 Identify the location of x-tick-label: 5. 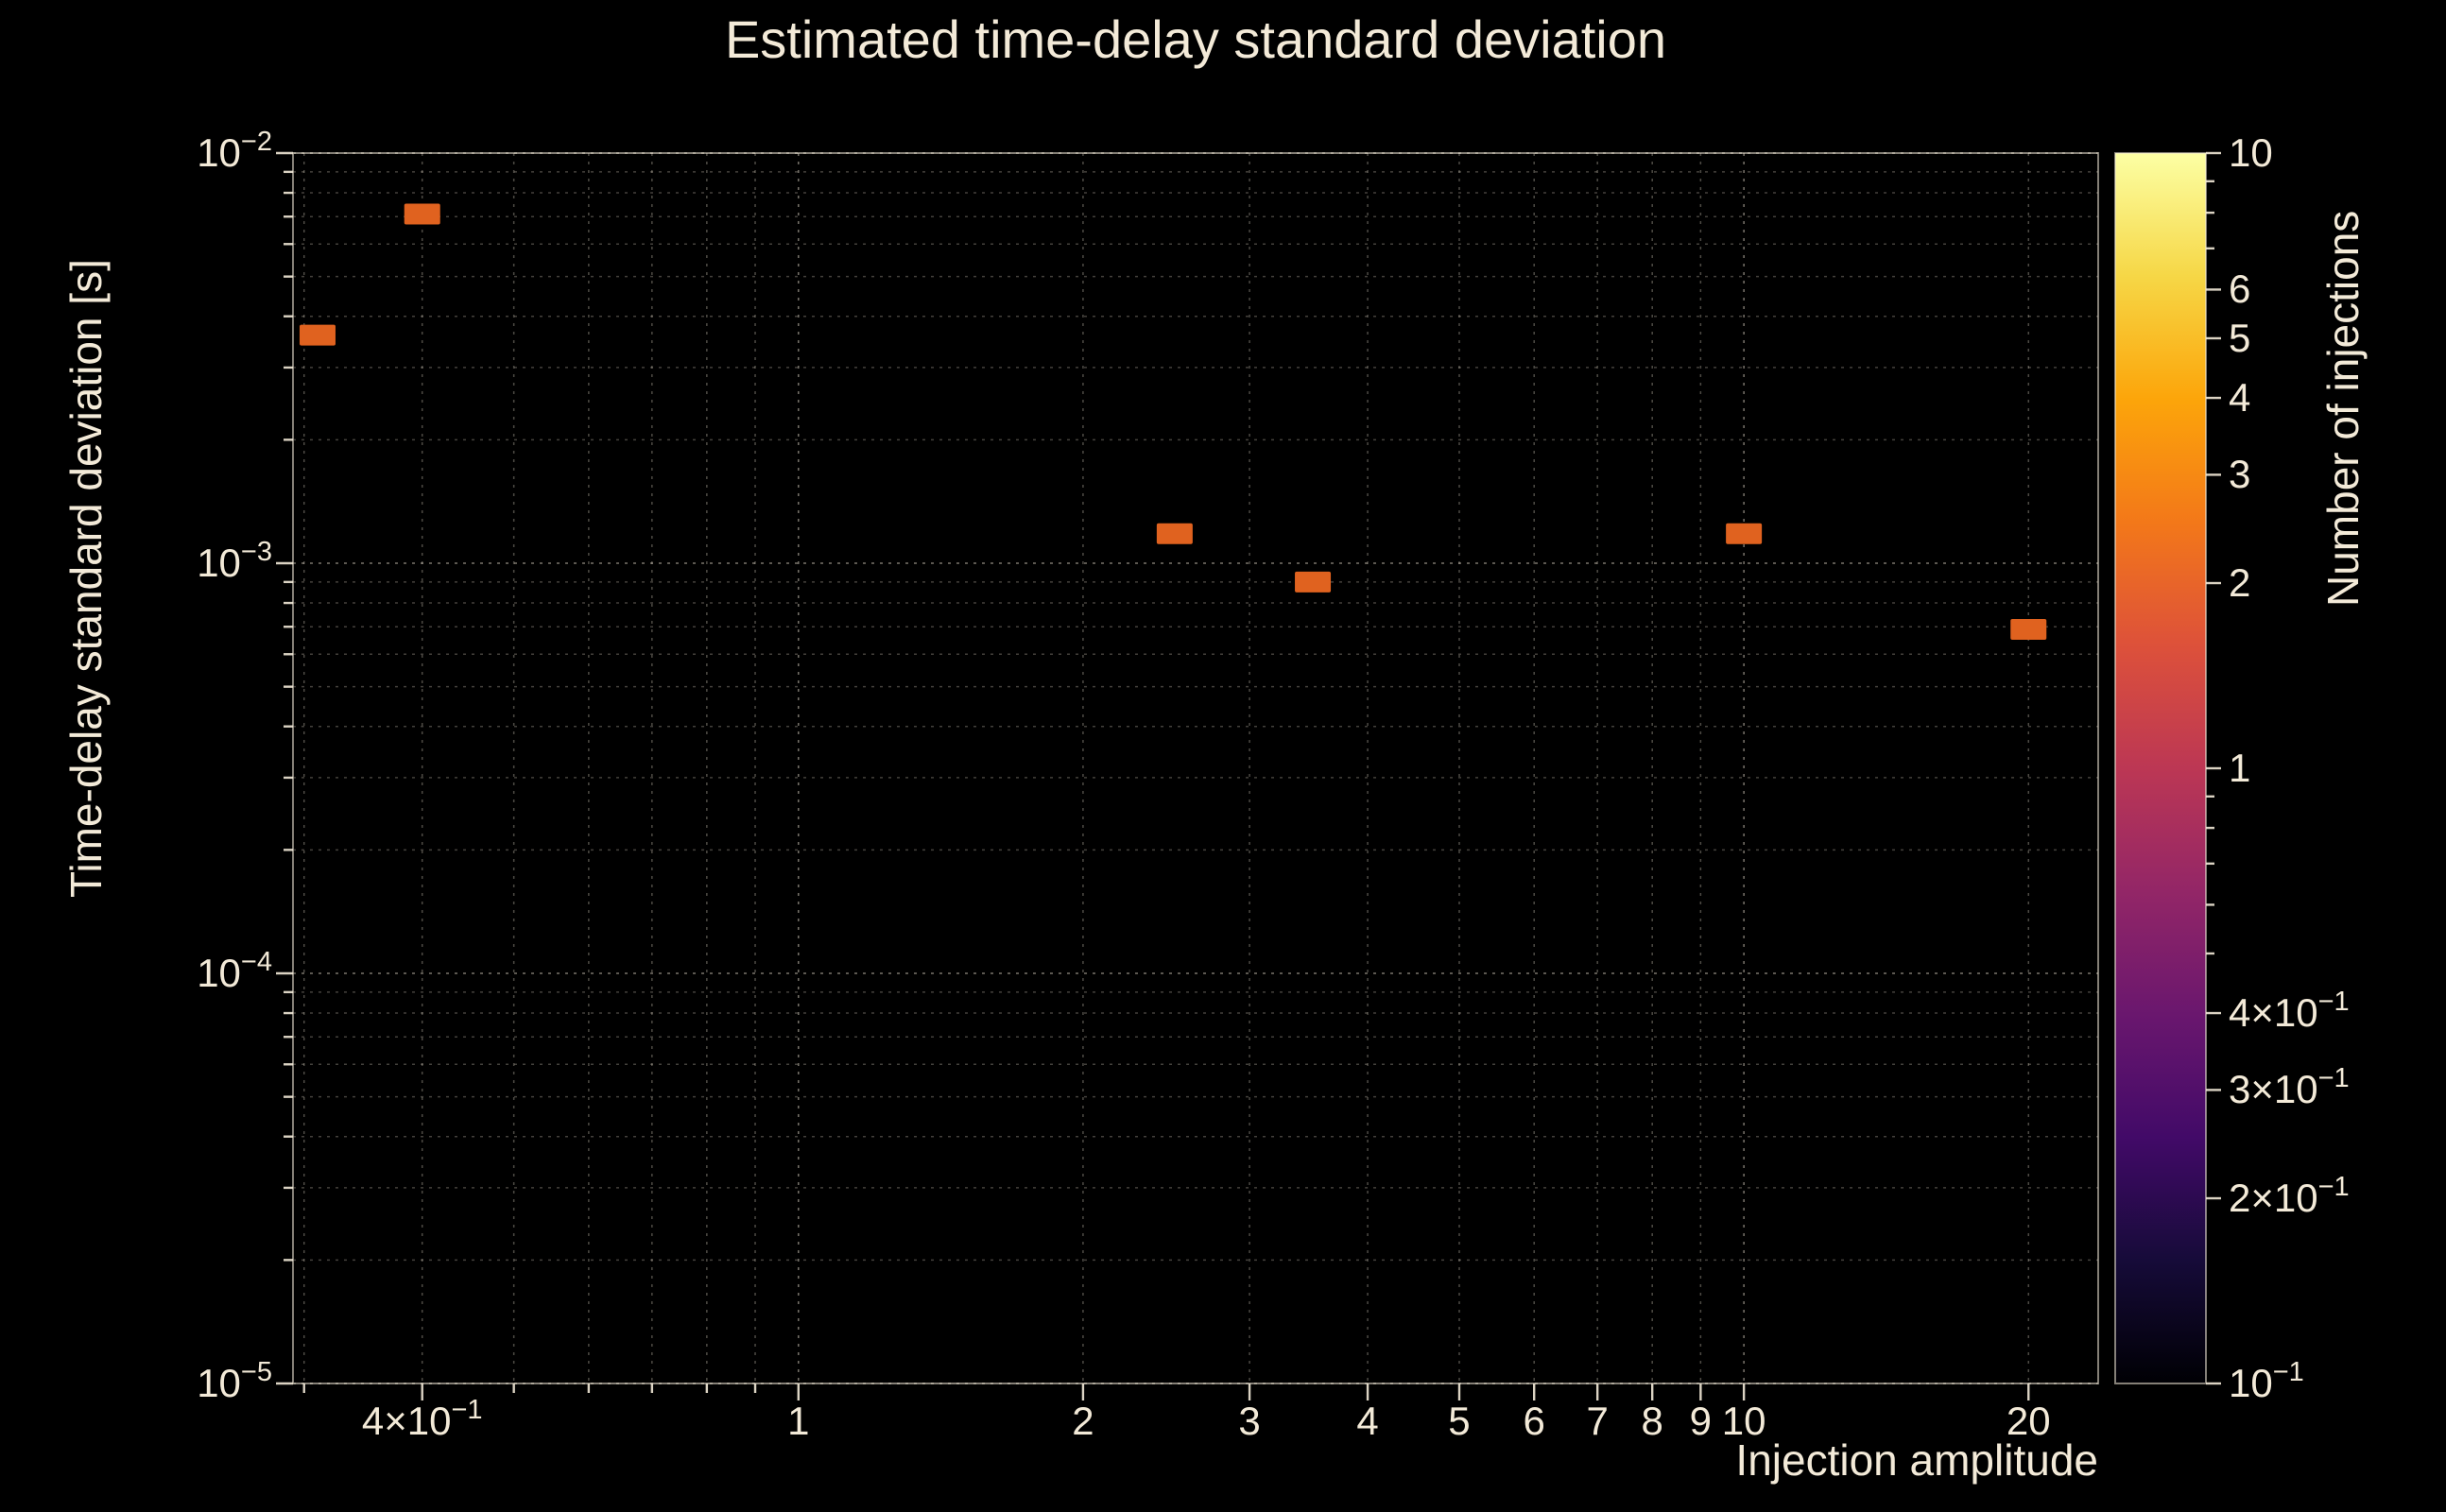
(1459, 1421).